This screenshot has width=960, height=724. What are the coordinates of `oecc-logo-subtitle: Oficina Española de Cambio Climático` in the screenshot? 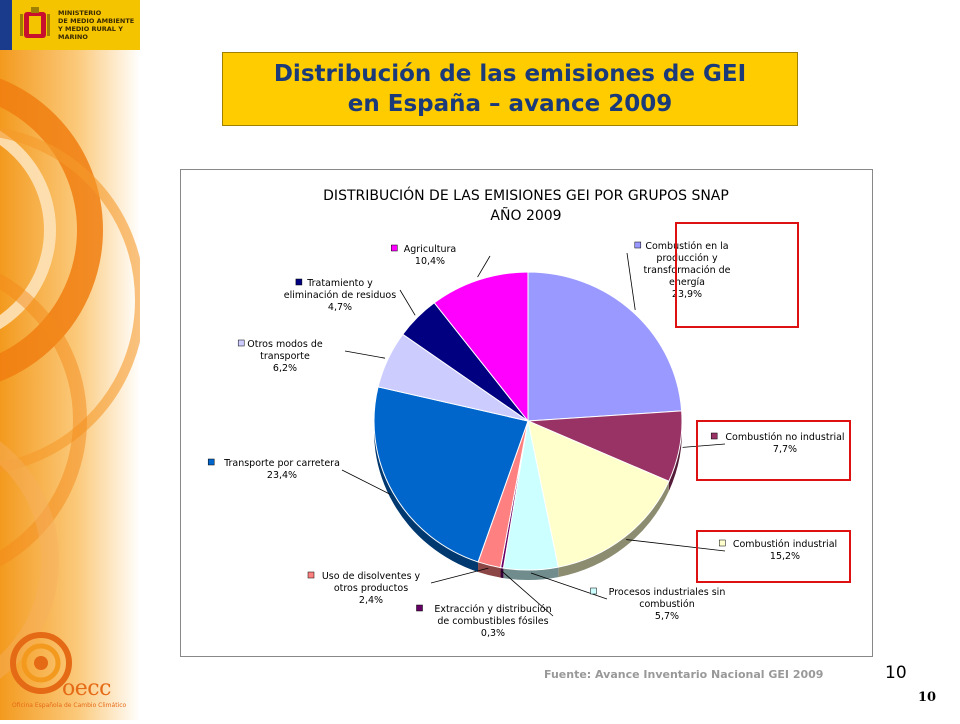 It's located at (69, 705).